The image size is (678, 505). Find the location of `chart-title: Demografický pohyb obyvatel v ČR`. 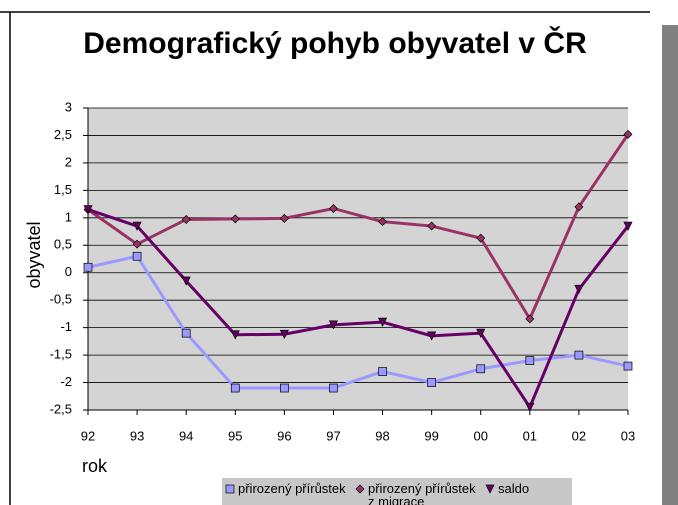

chart-title: Demografický pohyb obyvatel v ČR is located at coordinates (335, 43).